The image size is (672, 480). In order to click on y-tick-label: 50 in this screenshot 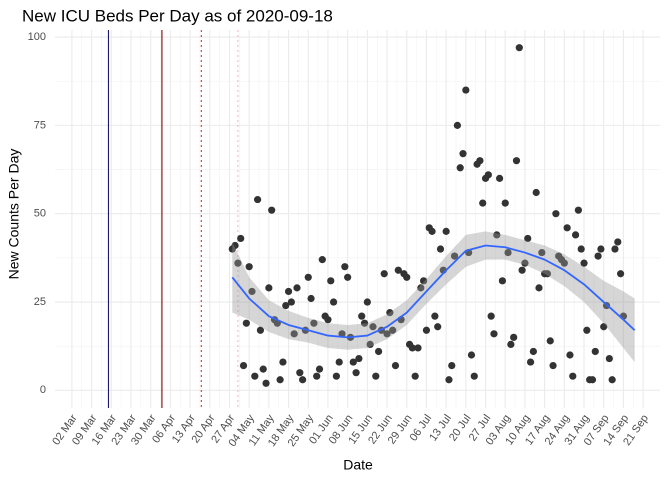, I will do `click(40, 214)`.